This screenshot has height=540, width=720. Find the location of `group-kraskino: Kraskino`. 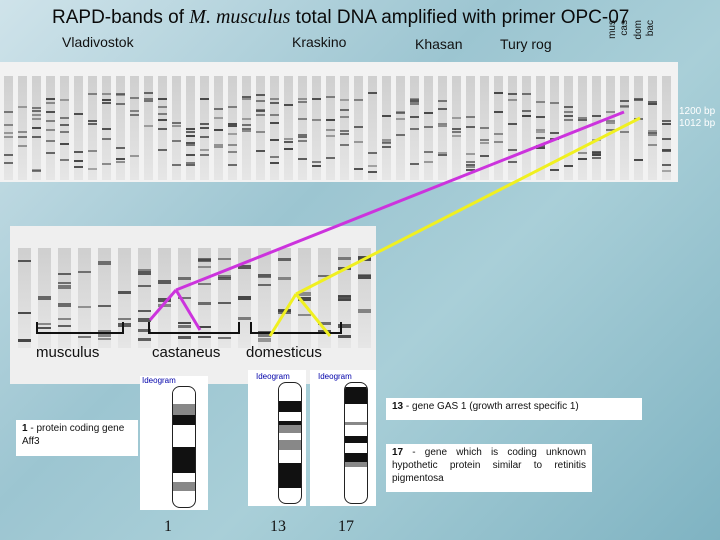

group-kraskino: Kraskino is located at coordinates (319, 42).